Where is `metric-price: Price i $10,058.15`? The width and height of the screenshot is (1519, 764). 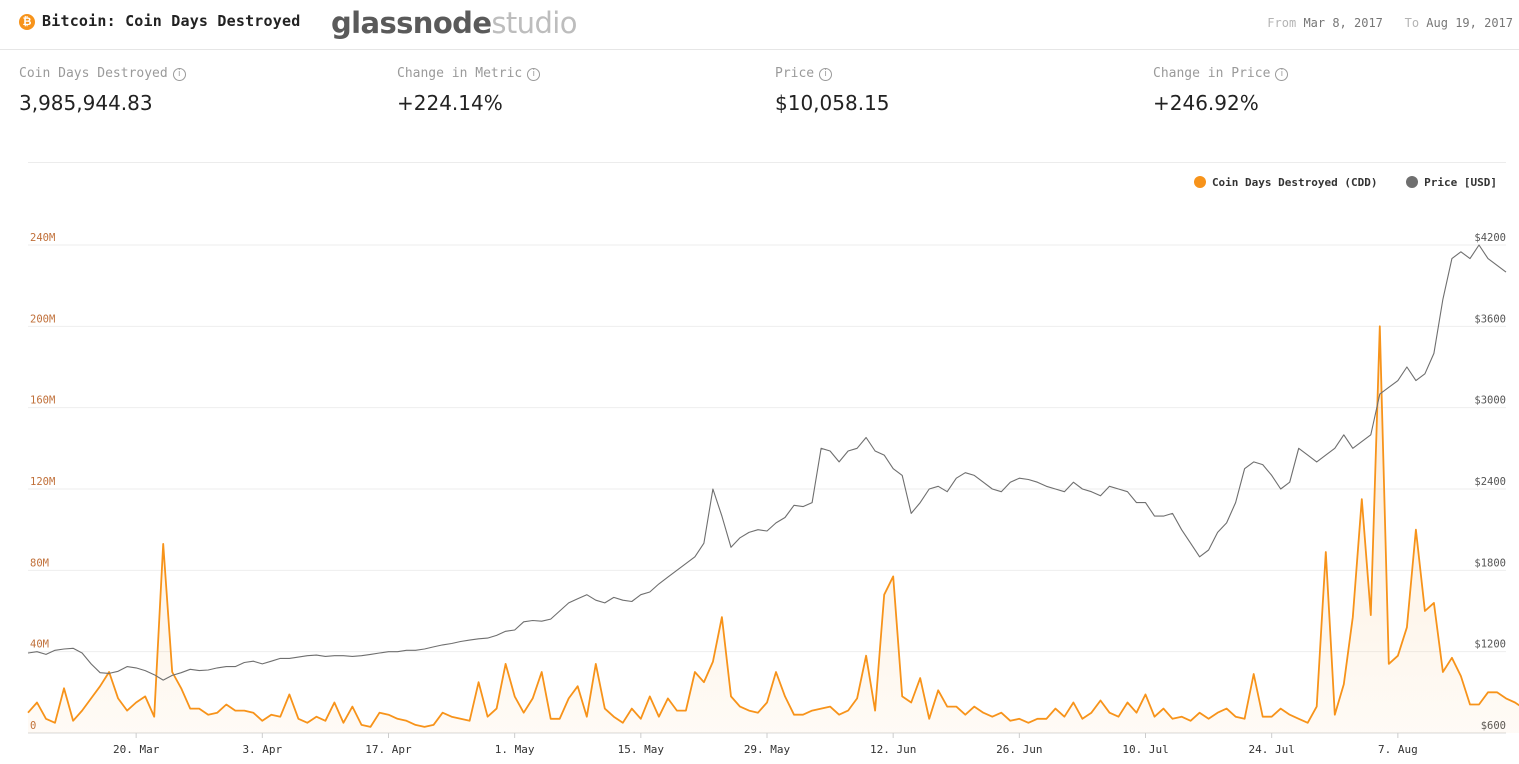
metric-price: Price i $10,058.15 is located at coordinates (832, 90).